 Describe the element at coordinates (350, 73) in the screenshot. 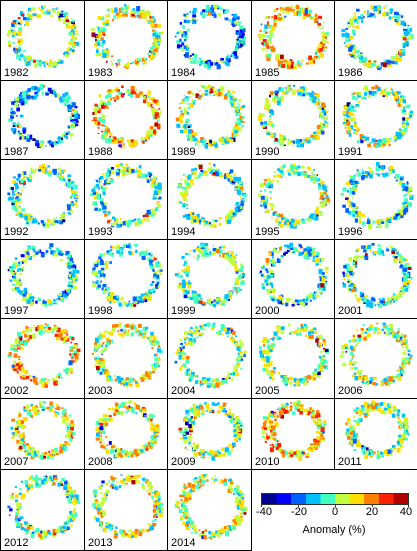

I see `panel-year-label: 1986` at that location.